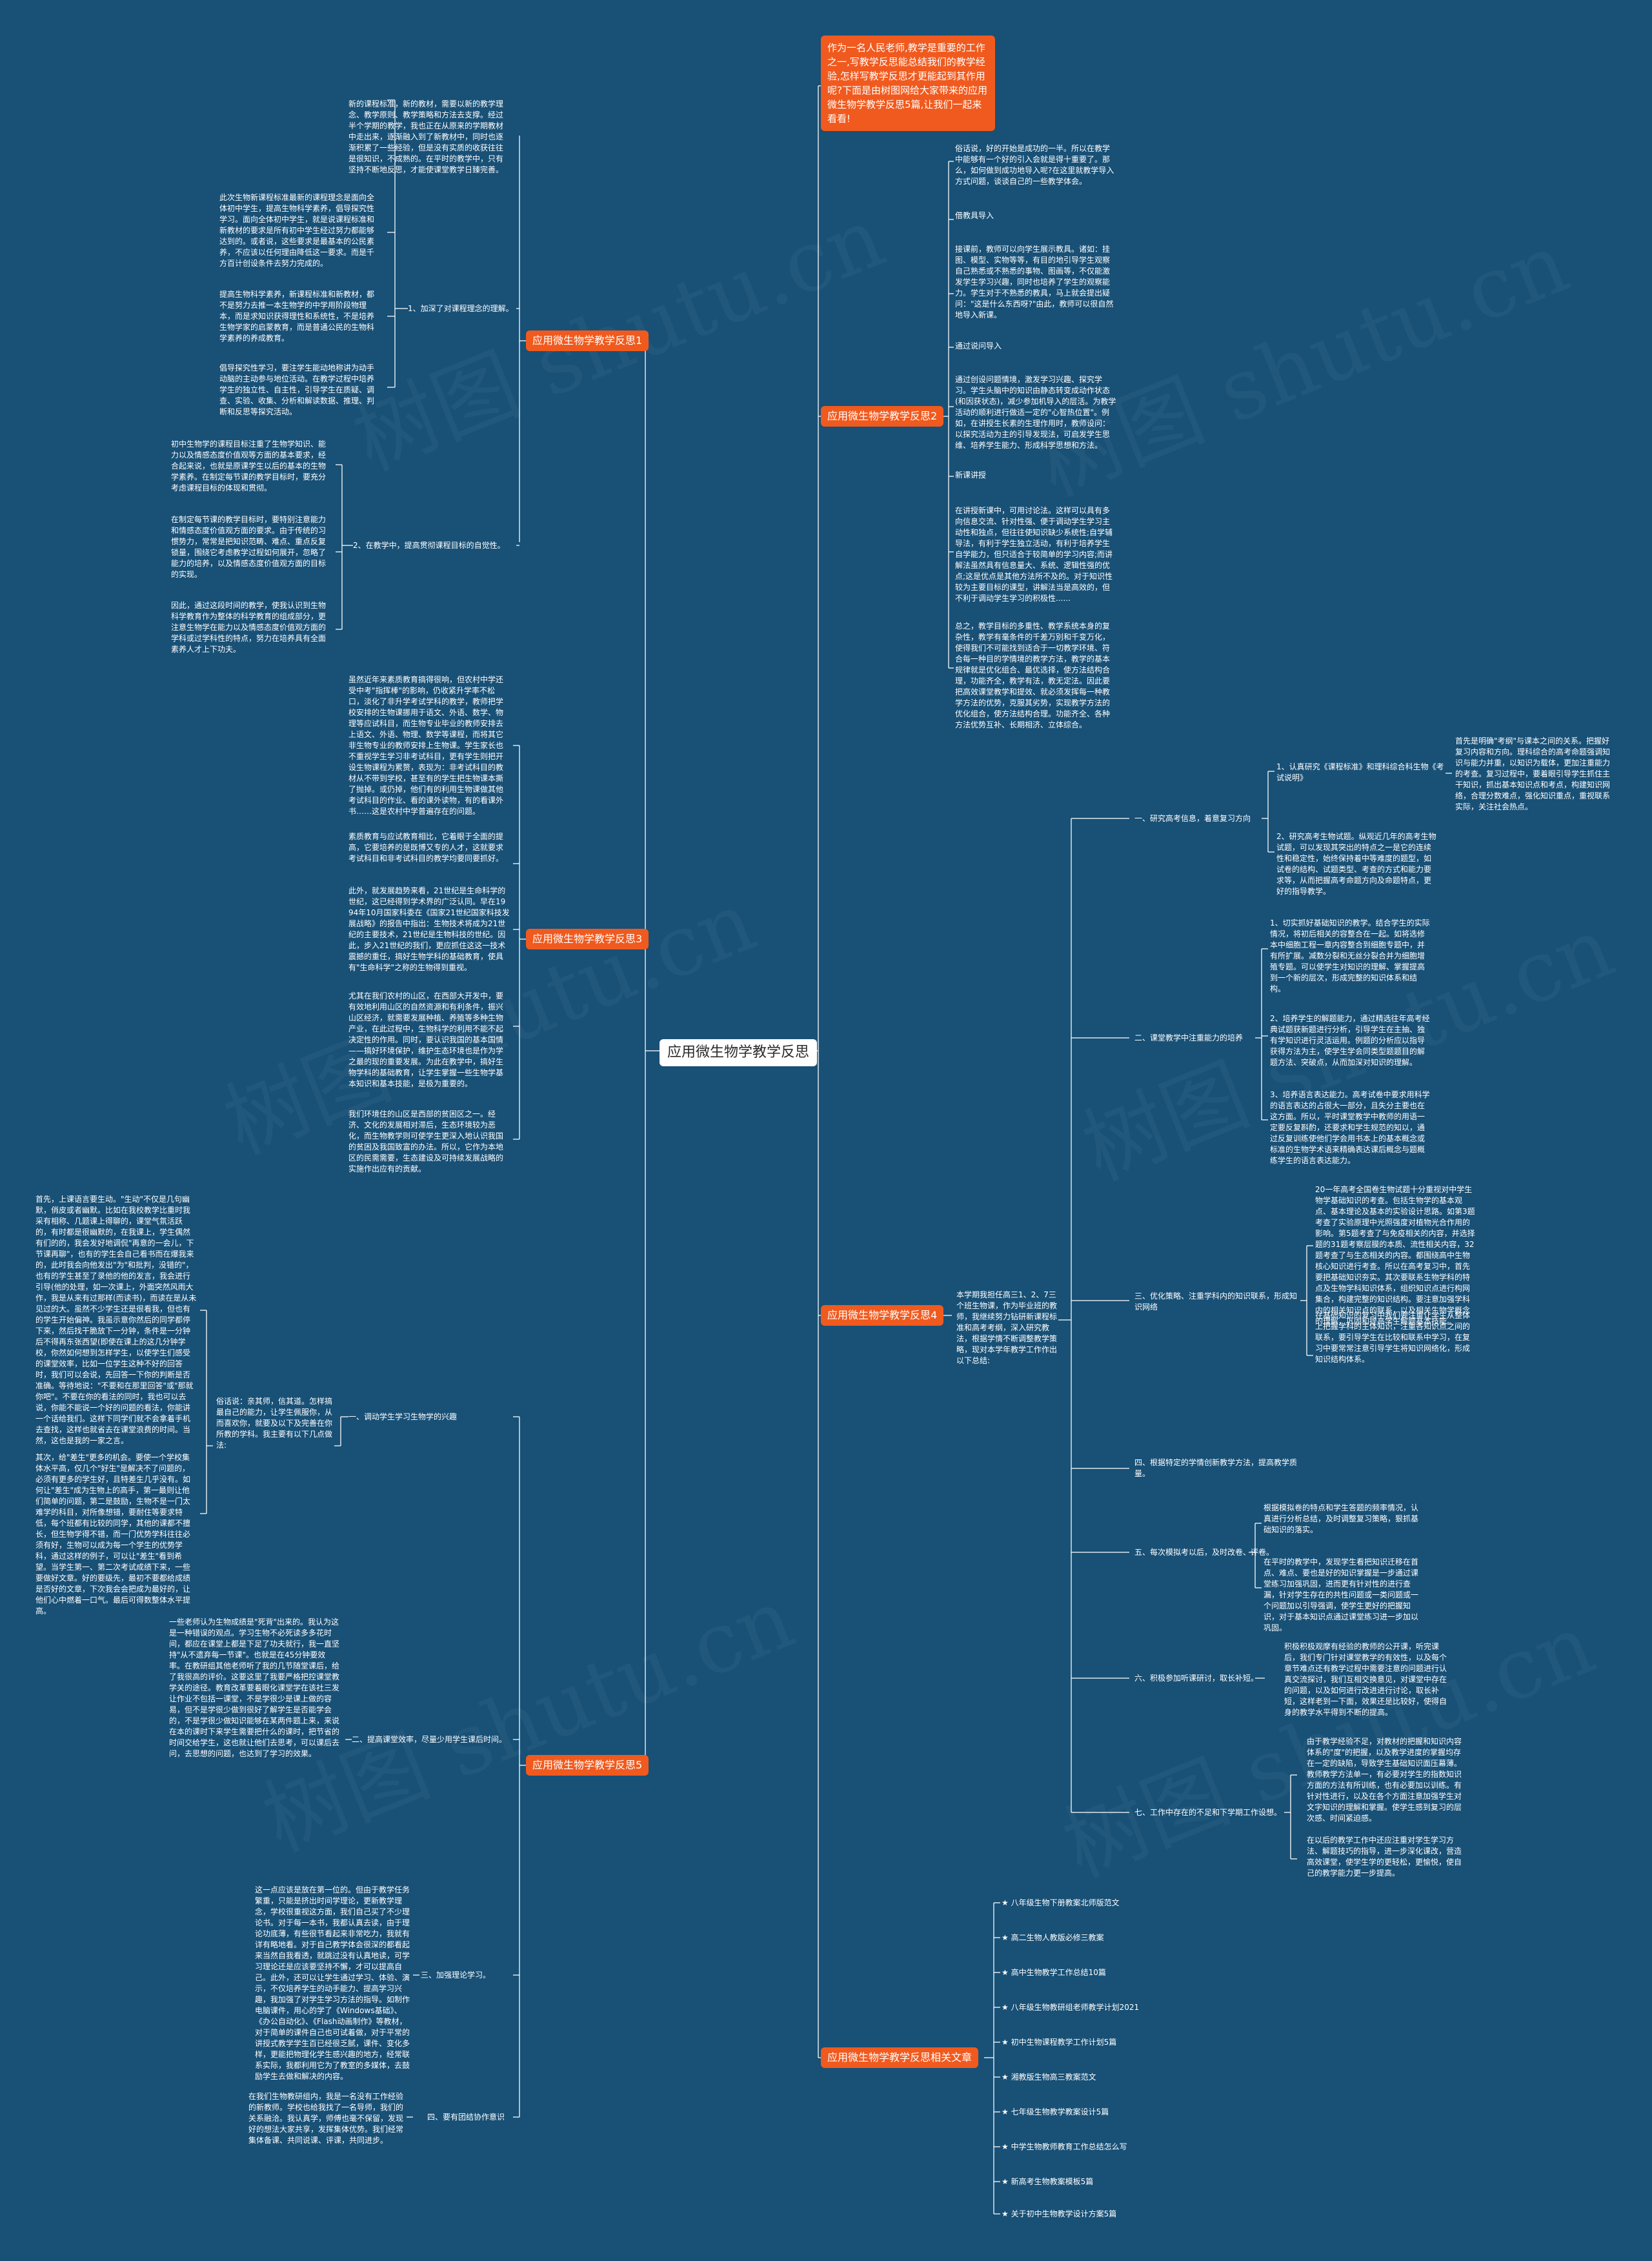 The width and height of the screenshot is (1652, 2261). Describe the element at coordinates (974, 215) in the screenshot. I see `r2-text-2: 借教具导入` at that location.